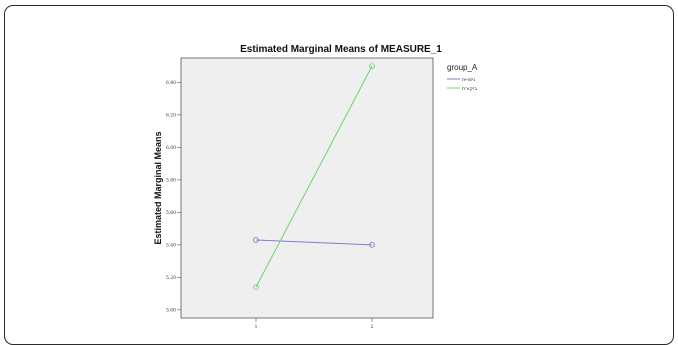 This screenshot has width=678, height=345. I want to click on x-tick-label: 2, so click(372, 327).